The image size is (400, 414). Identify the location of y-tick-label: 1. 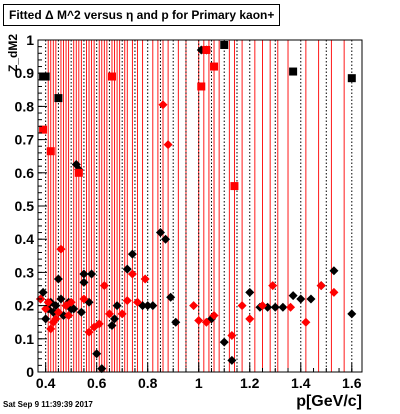
(30, 40).